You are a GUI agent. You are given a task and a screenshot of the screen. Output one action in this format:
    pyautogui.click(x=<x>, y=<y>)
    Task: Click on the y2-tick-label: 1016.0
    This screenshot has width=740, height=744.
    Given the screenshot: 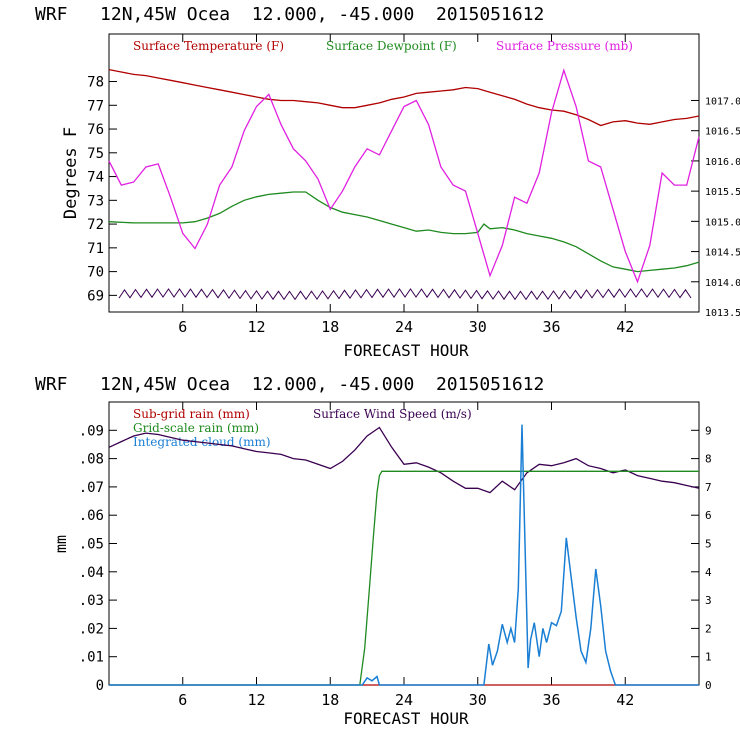 What is the action you would take?
    pyautogui.click(x=722, y=162)
    